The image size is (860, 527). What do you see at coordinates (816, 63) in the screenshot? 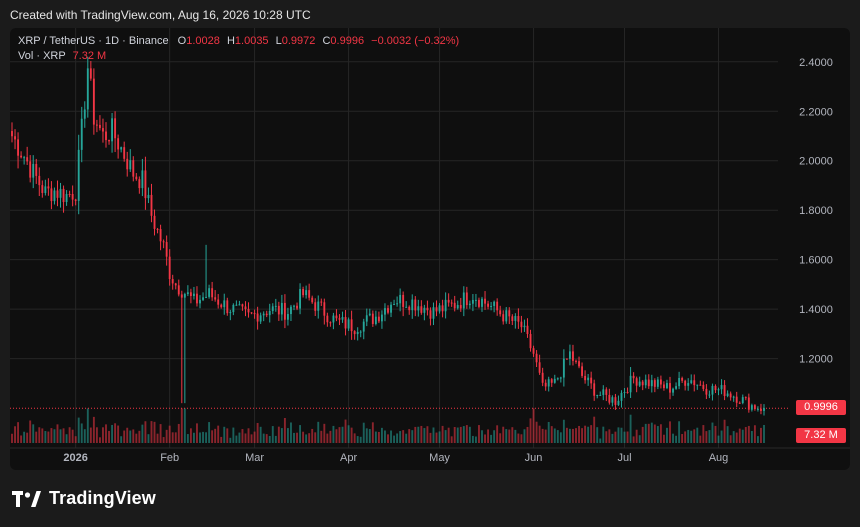
I see `y-tick-label: 2.4000` at bounding box center [816, 63].